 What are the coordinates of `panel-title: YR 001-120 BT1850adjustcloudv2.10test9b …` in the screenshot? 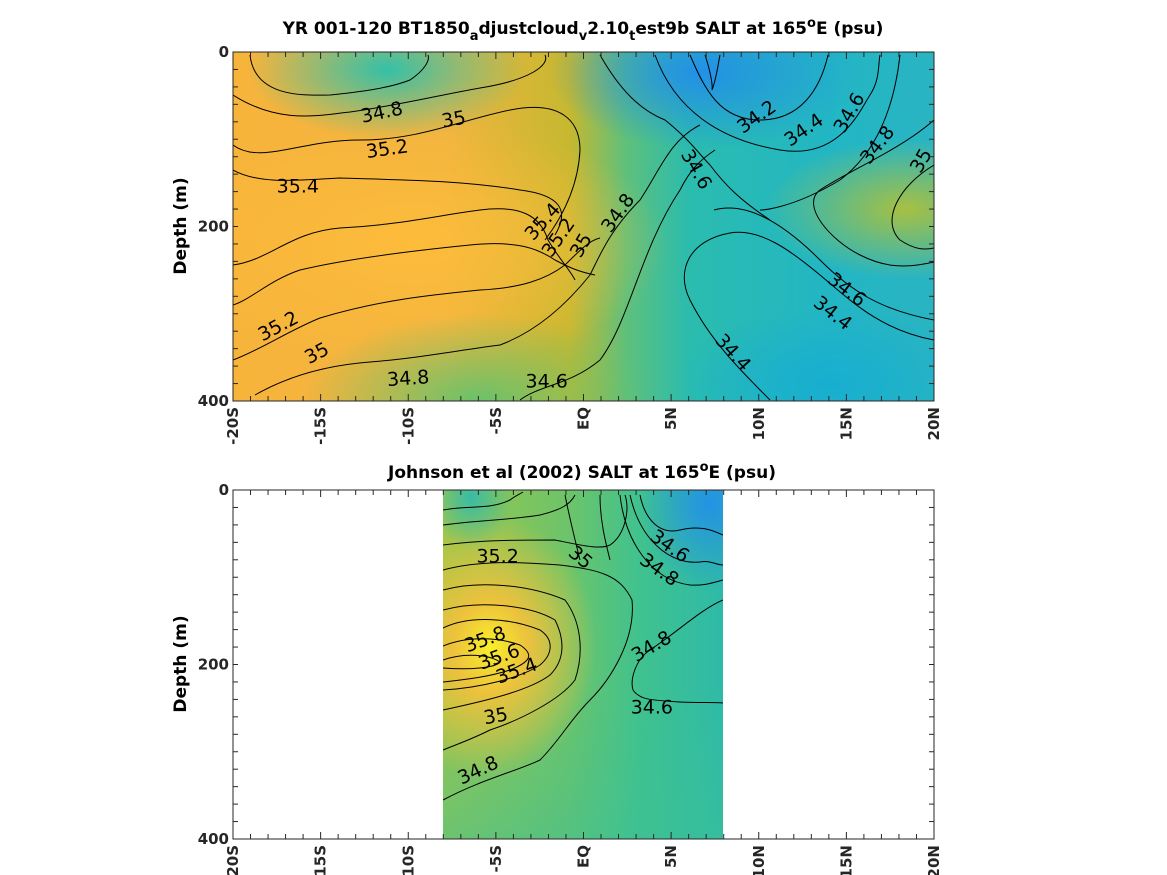 It's located at (583, 30).